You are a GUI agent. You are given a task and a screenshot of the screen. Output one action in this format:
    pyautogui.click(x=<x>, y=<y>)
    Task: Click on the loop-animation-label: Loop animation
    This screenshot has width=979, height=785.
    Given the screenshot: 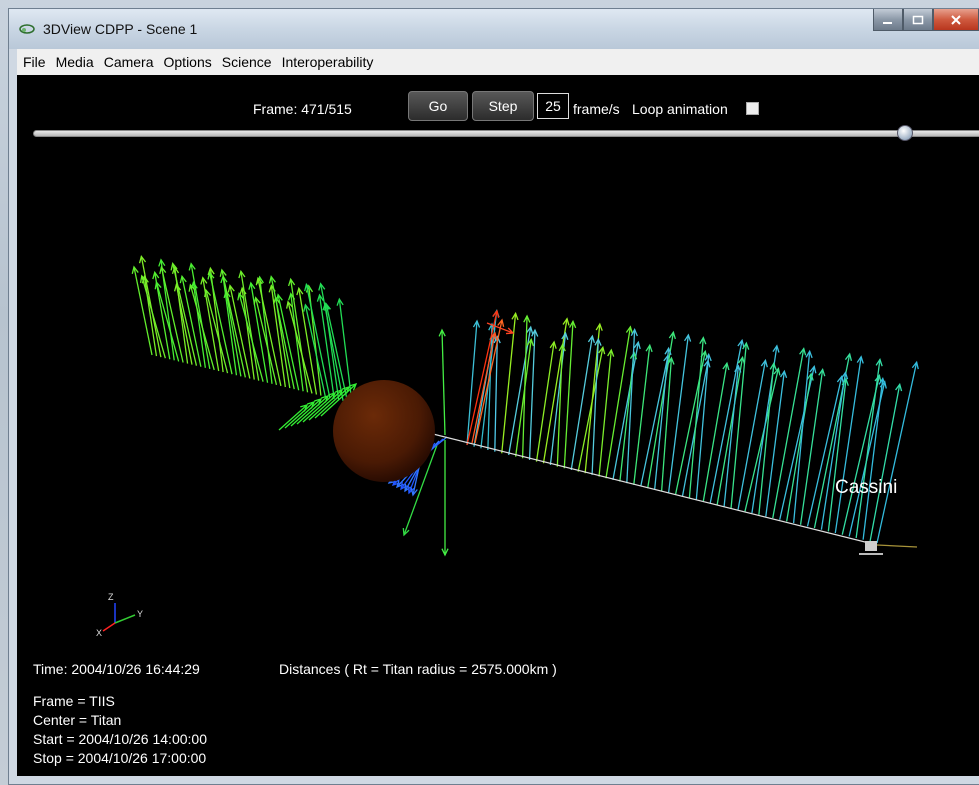 What is the action you would take?
    pyautogui.click(x=680, y=109)
    